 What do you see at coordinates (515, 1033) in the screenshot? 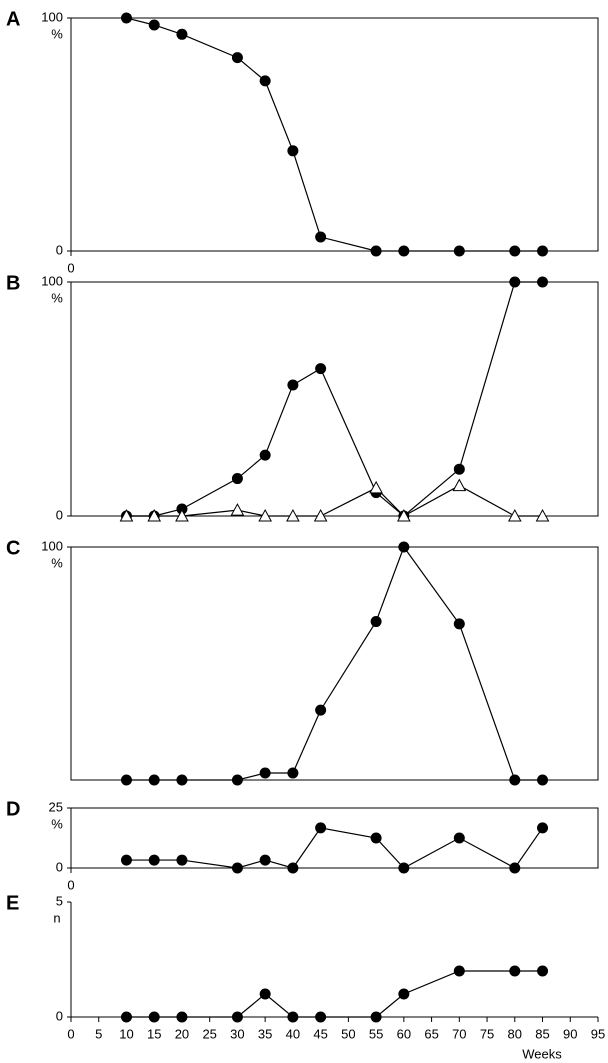
I see `x-tick-label: 80` at bounding box center [515, 1033].